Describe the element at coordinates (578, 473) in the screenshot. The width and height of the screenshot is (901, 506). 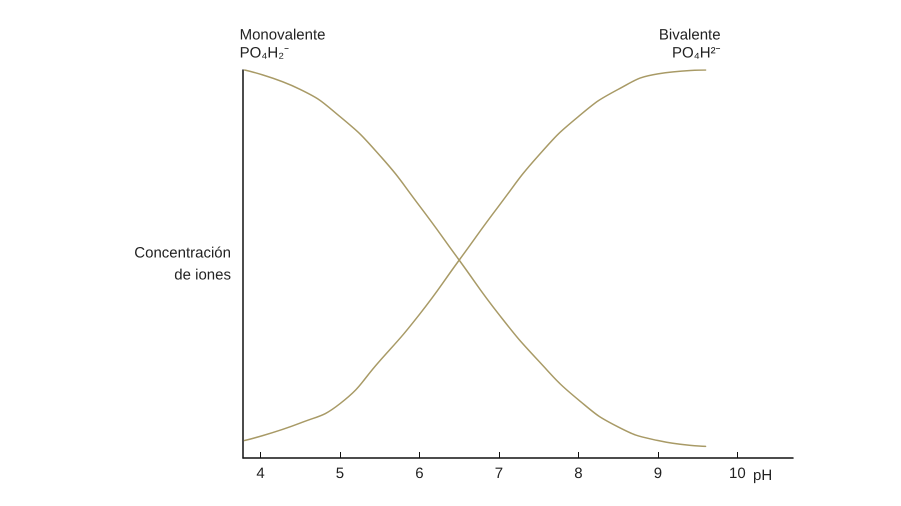
I see `x-tick-label: 8` at that location.